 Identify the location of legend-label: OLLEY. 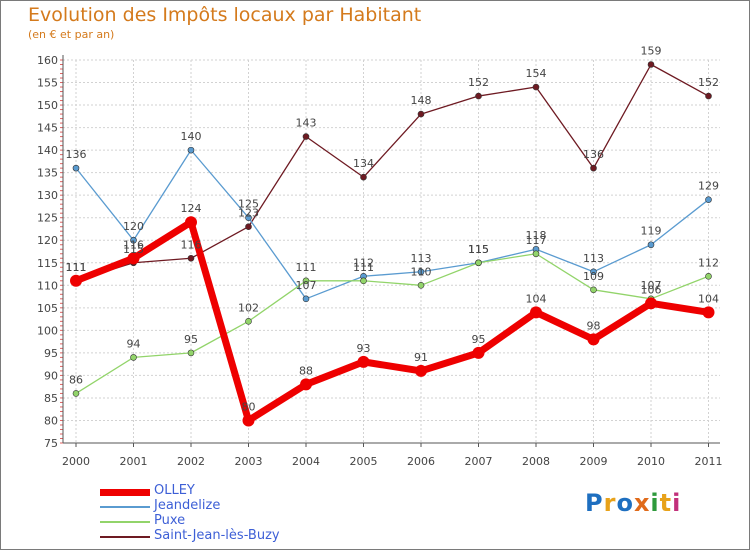
(174, 490).